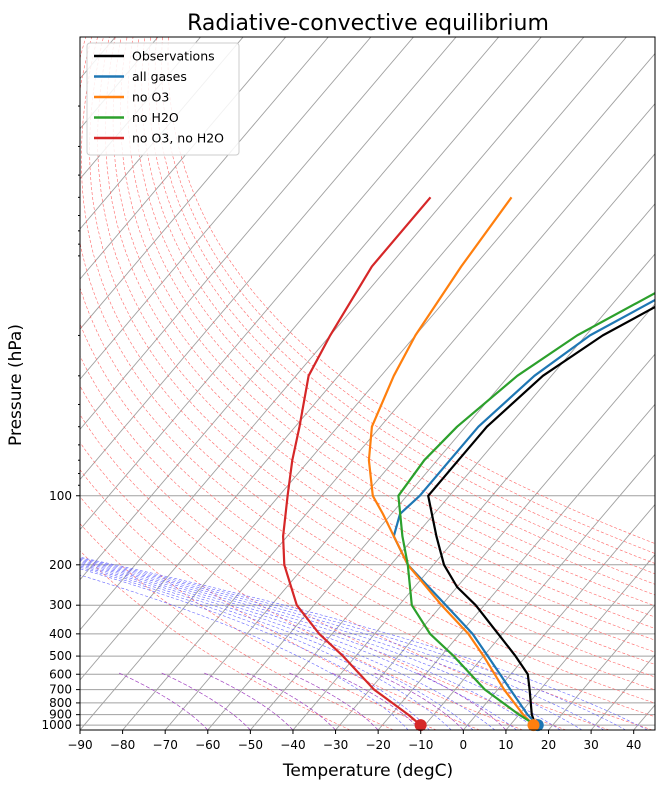 This screenshot has width=664, height=788. I want to click on x-tick-label: 0, so click(464, 745).